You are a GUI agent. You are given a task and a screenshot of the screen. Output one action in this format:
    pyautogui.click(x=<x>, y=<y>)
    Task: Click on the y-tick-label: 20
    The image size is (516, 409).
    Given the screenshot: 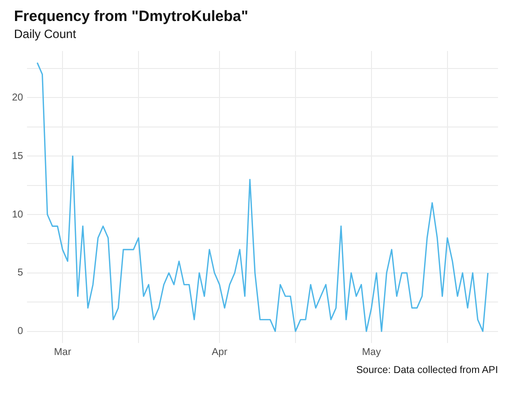 What is the action you would take?
    pyautogui.click(x=18, y=98)
    